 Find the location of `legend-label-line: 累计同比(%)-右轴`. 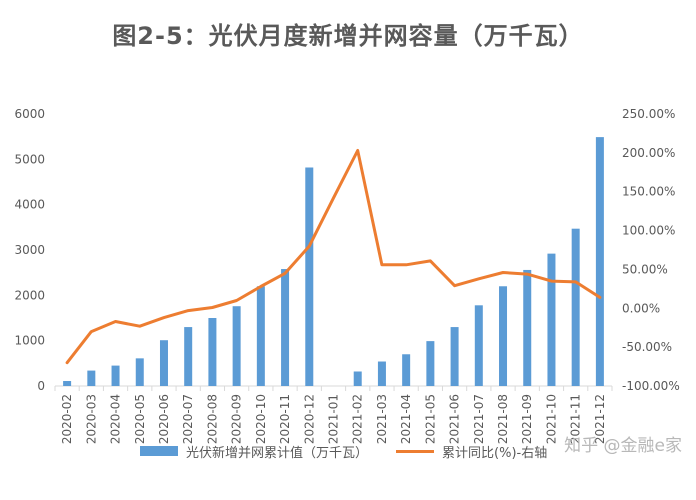

legend-label-line: 累计同比(%)-右轴 is located at coordinates (495, 453).